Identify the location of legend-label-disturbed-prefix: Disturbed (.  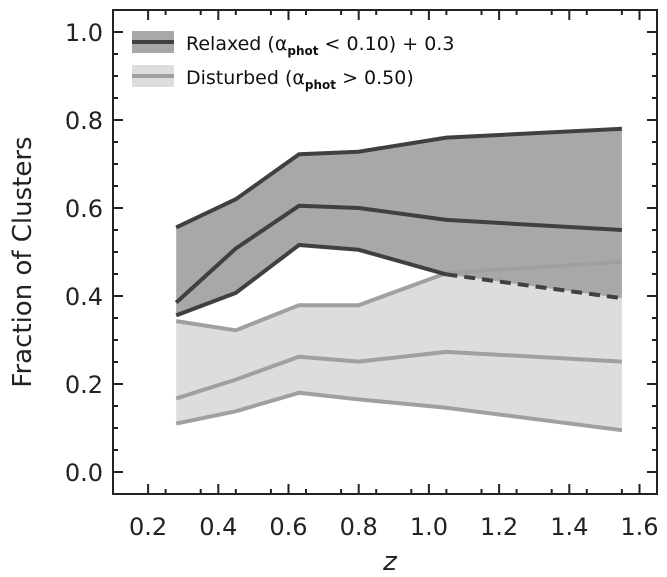
(239, 78).